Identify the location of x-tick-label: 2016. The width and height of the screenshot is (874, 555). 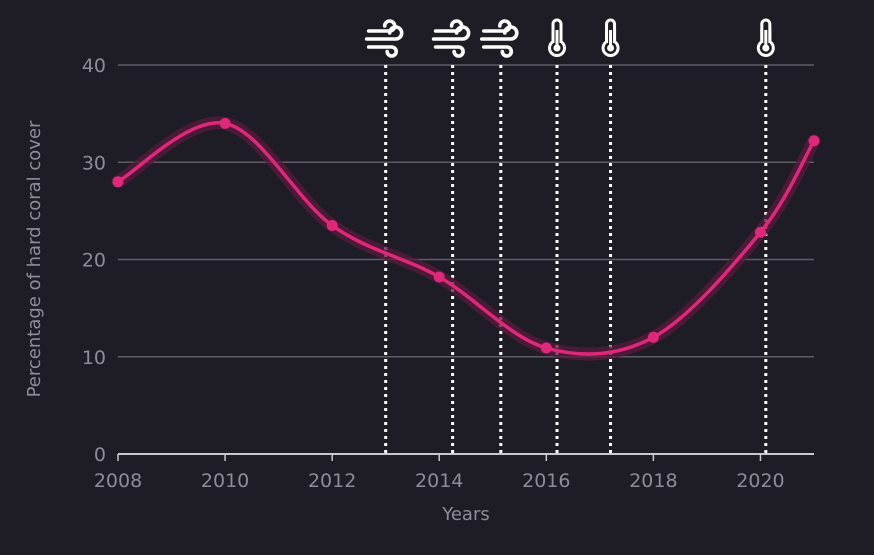
(546, 481).